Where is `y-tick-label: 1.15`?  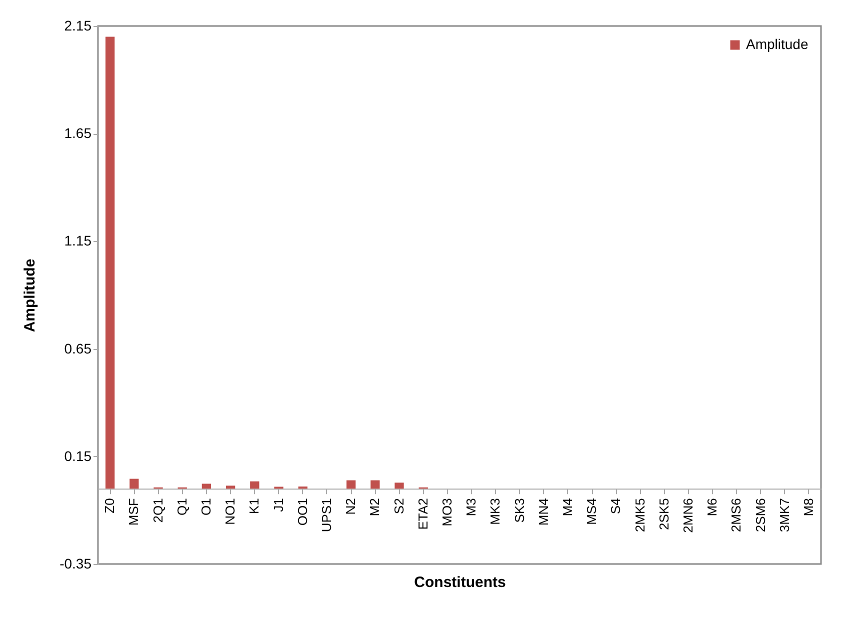 y-tick-label: 1.15 is located at coordinates (78, 240).